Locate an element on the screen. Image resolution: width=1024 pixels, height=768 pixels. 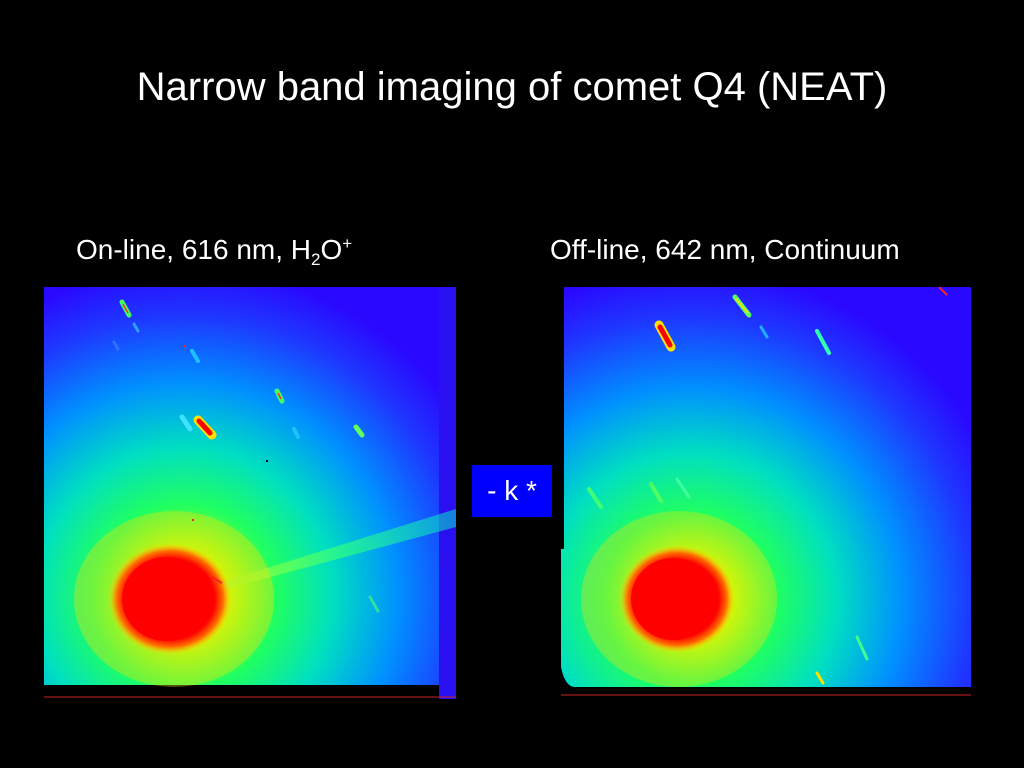
on-line-label-ion: O is located at coordinates (331, 249).